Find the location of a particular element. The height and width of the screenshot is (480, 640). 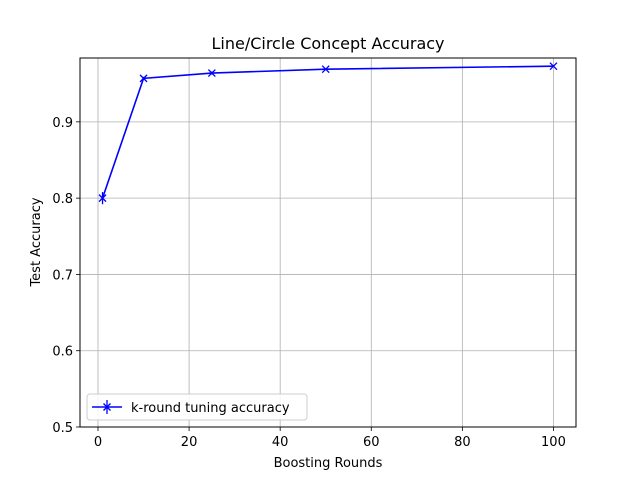

x-tick-label: 0 is located at coordinates (98, 442).